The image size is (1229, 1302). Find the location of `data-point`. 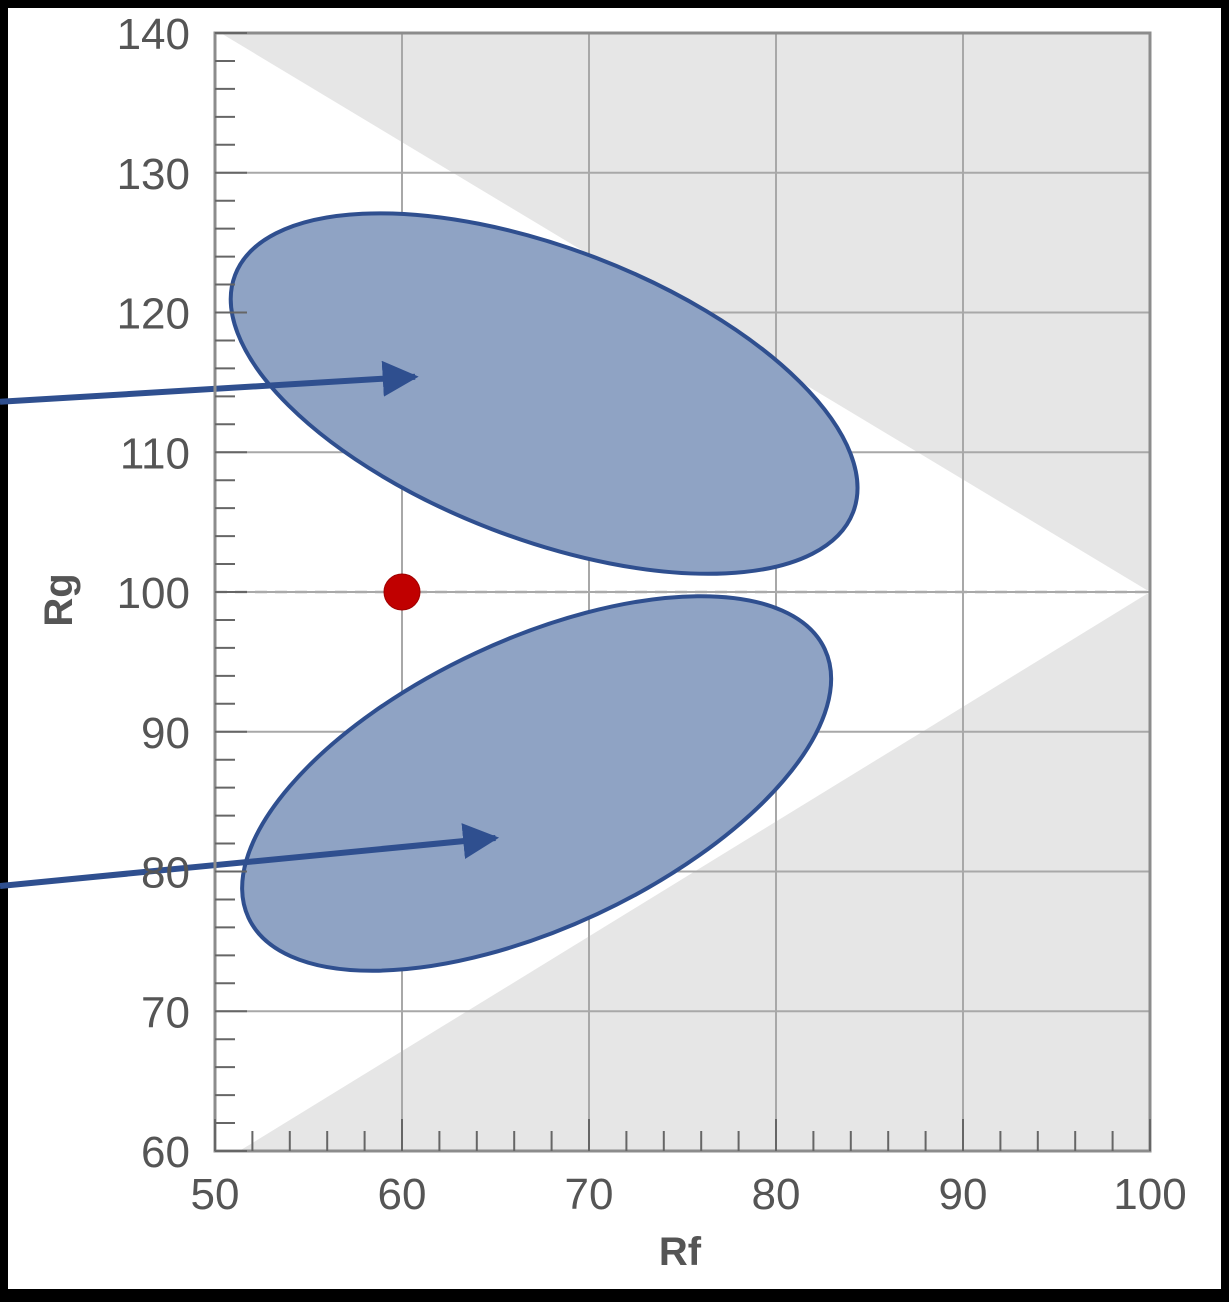

data-point is located at coordinates (402, 592).